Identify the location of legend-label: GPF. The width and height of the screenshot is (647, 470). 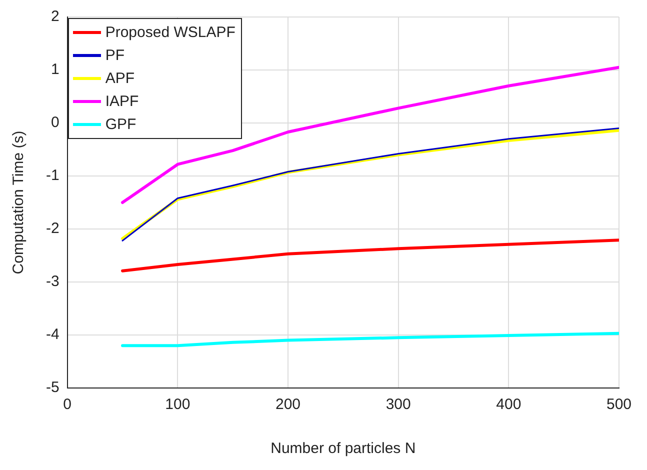
(120, 124).